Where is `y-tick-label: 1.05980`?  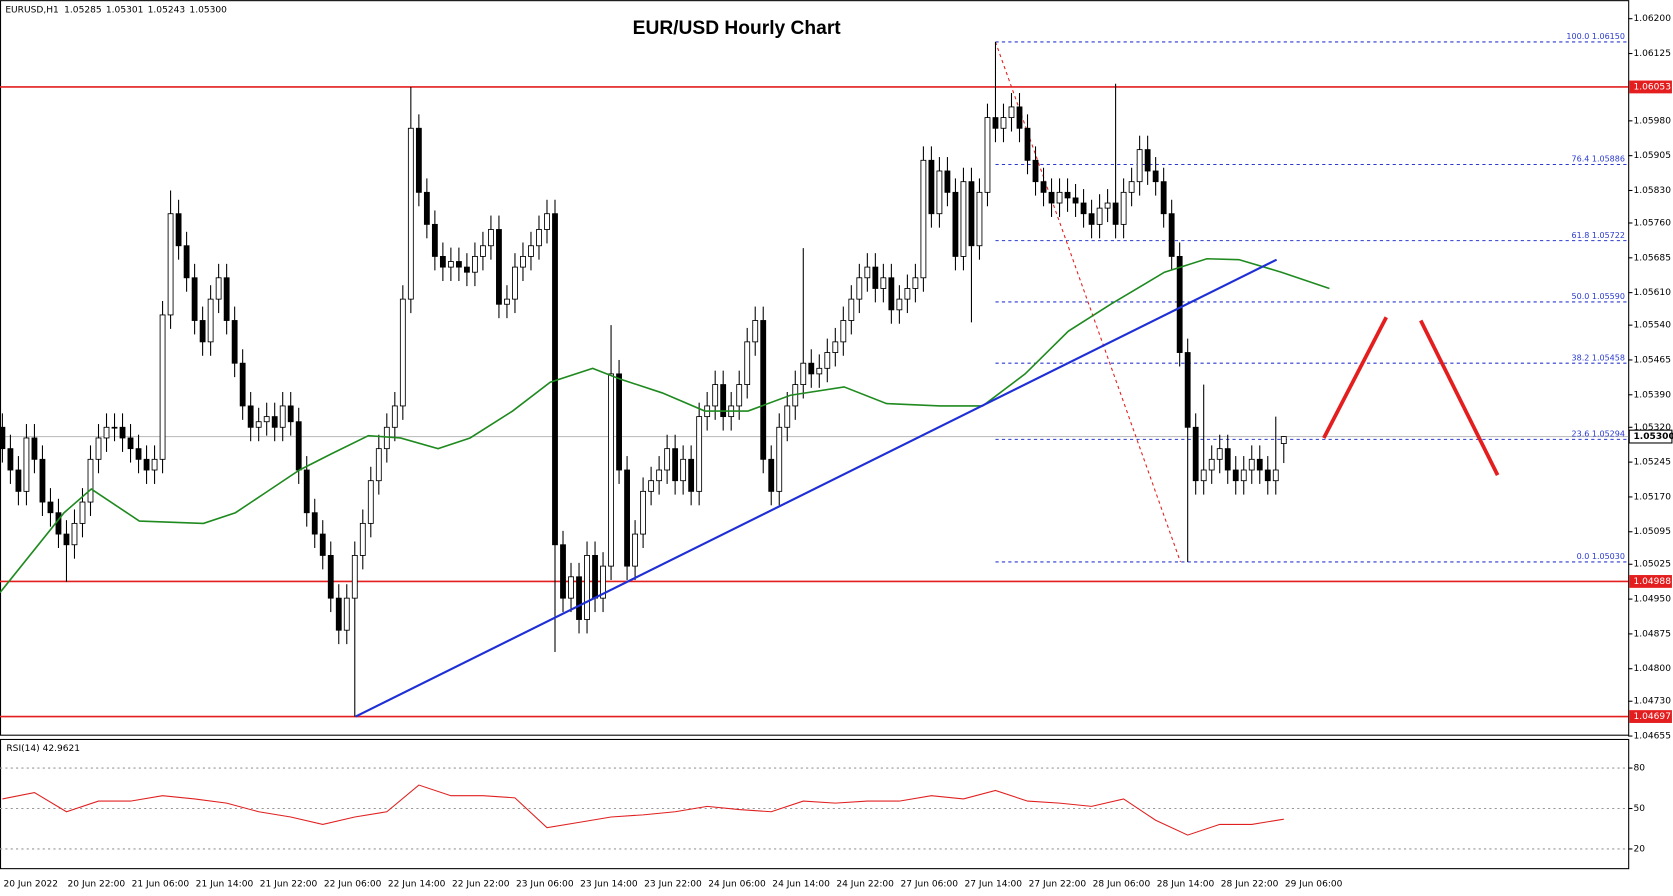
y-tick-label: 1.05980 is located at coordinates (1652, 121).